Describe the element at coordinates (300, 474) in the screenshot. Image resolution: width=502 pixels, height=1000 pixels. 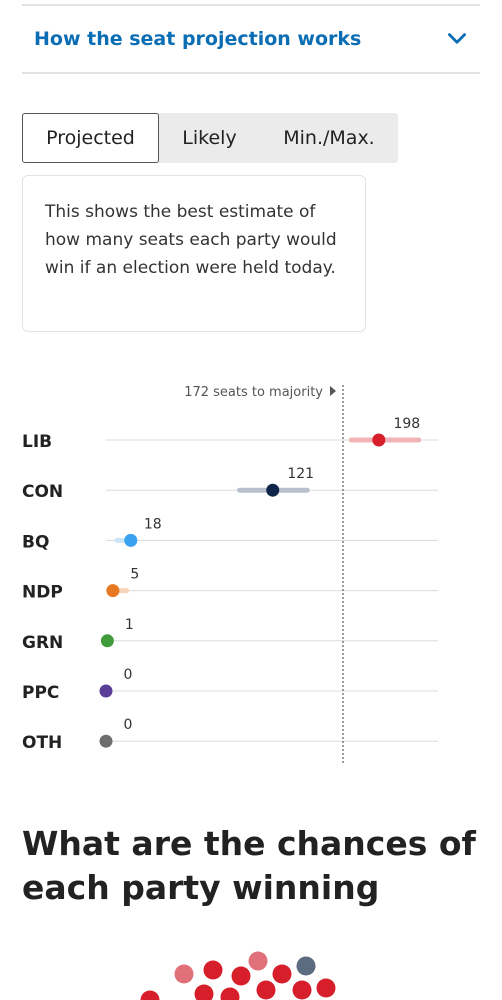
I see `seat-value-con: 121` at that location.